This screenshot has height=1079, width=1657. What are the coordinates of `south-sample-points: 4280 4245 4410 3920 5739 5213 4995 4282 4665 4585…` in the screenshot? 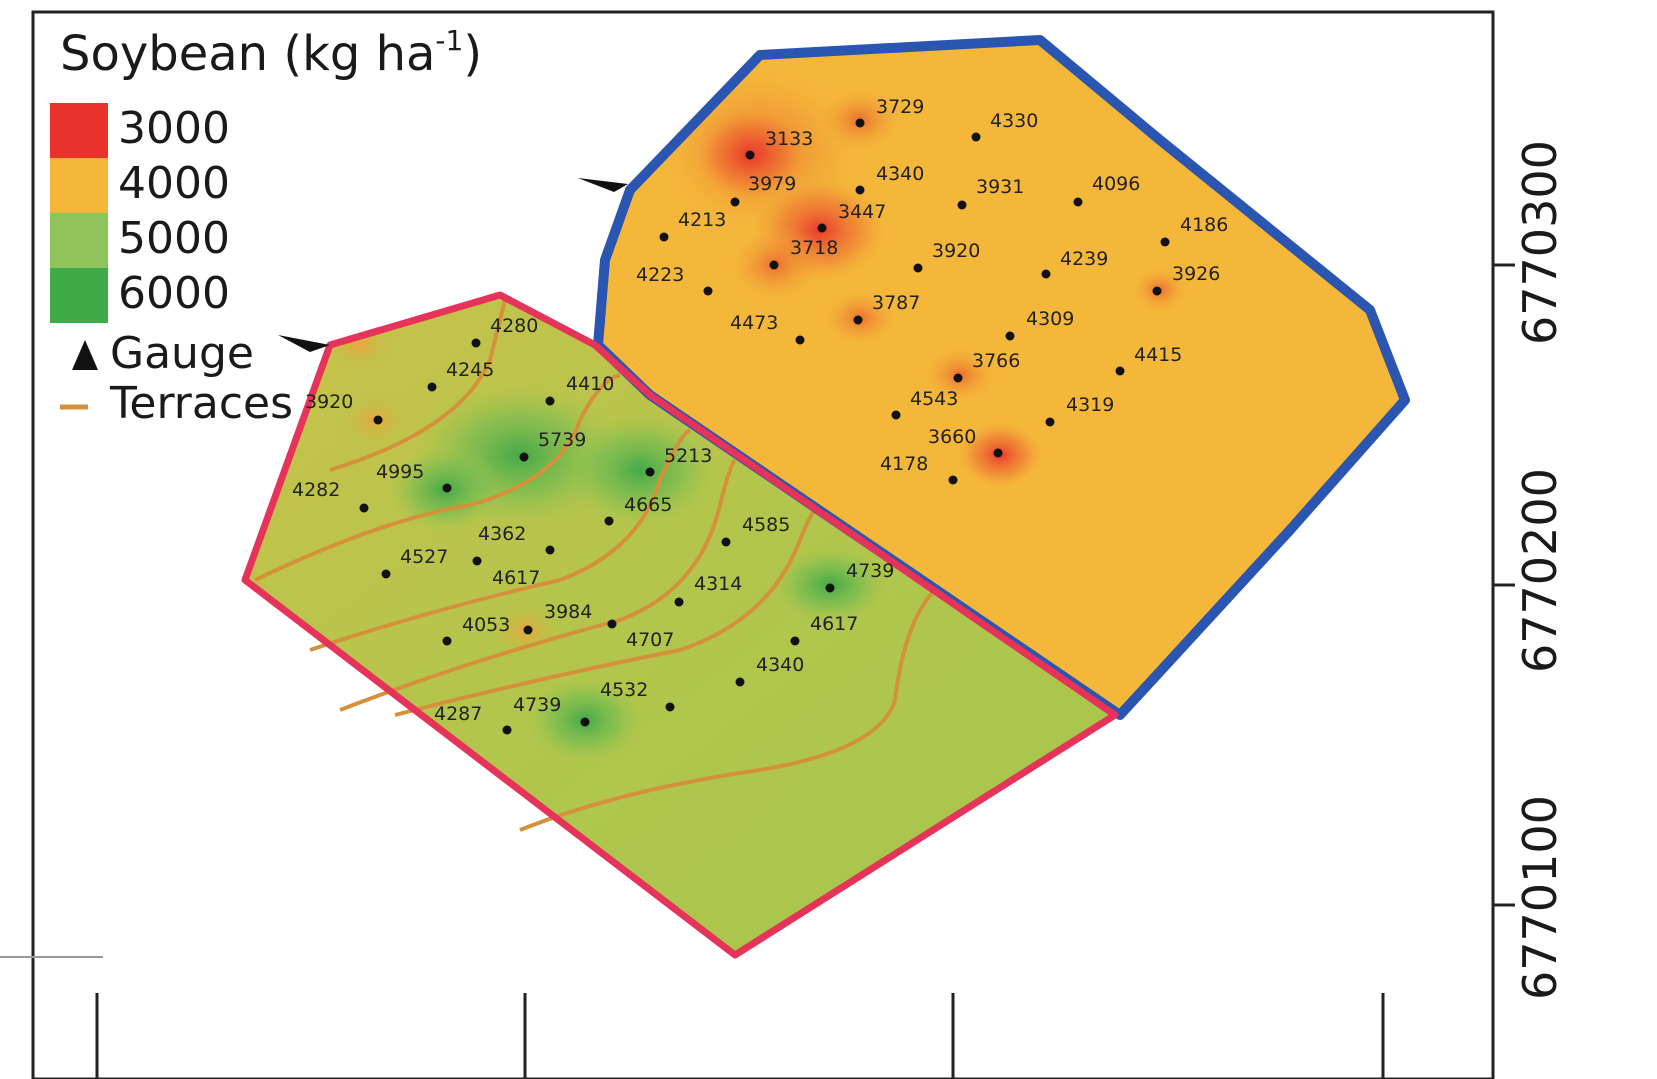 It's located at (593, 525).